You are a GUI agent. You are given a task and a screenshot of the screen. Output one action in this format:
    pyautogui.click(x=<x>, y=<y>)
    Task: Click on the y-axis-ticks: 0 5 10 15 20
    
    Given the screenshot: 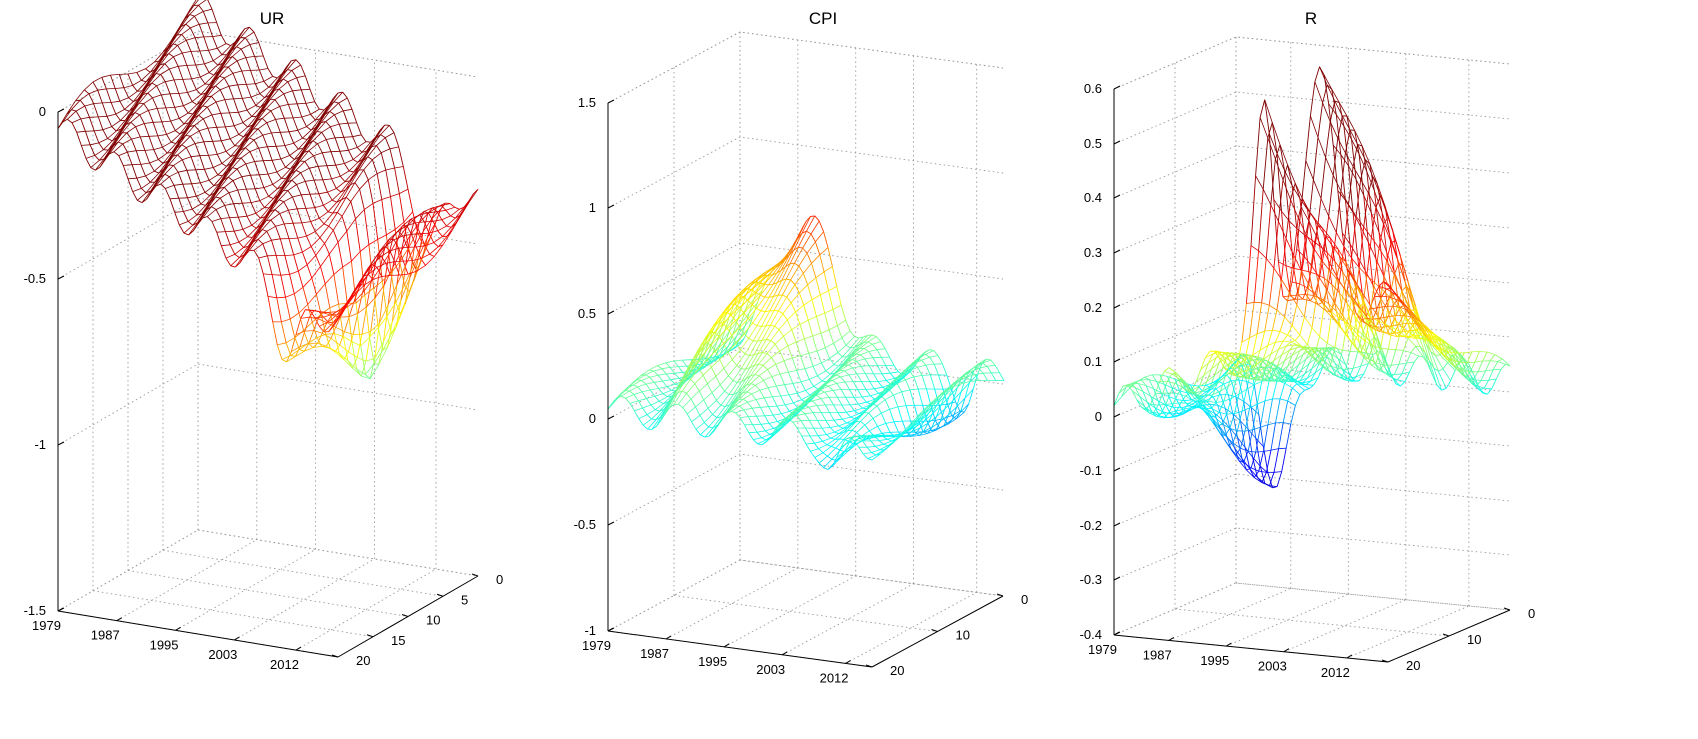 What is the action you would take?
    pyautogui.click(x=417, y=620)
    